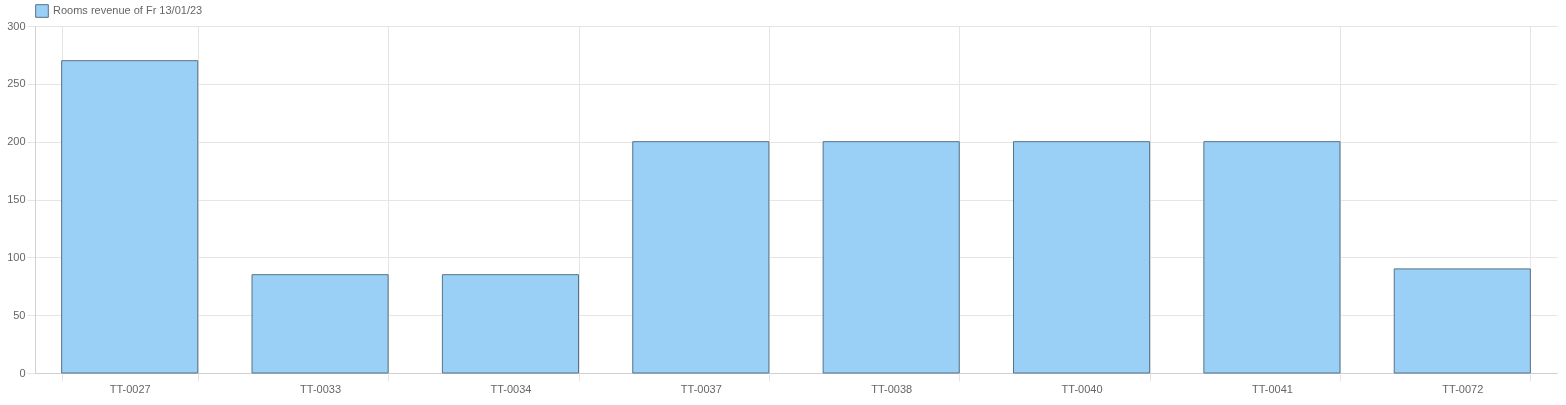 The image size is (1566, 405). I want to click on x-tick-label: TT-0072, so click(1463, 388).